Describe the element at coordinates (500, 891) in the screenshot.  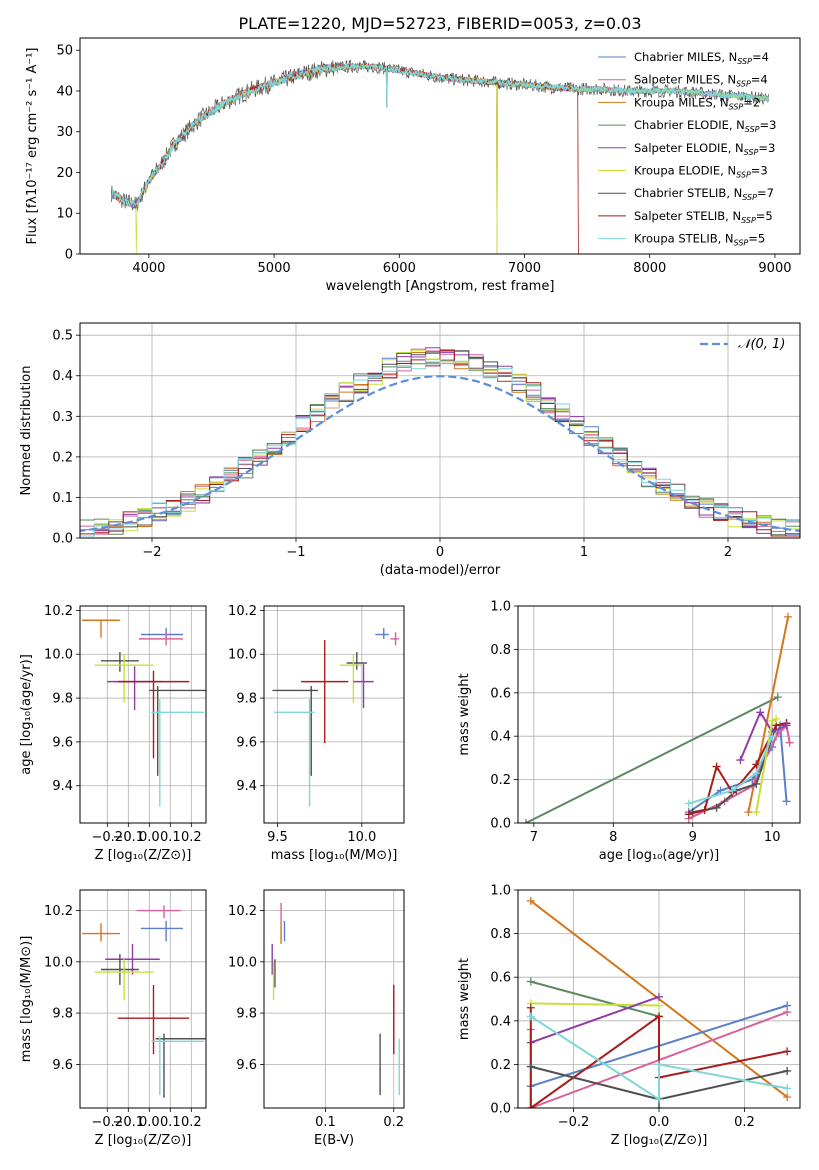
I see `mass-weight-vs-Z-ytick-label: 1.0` at that location.